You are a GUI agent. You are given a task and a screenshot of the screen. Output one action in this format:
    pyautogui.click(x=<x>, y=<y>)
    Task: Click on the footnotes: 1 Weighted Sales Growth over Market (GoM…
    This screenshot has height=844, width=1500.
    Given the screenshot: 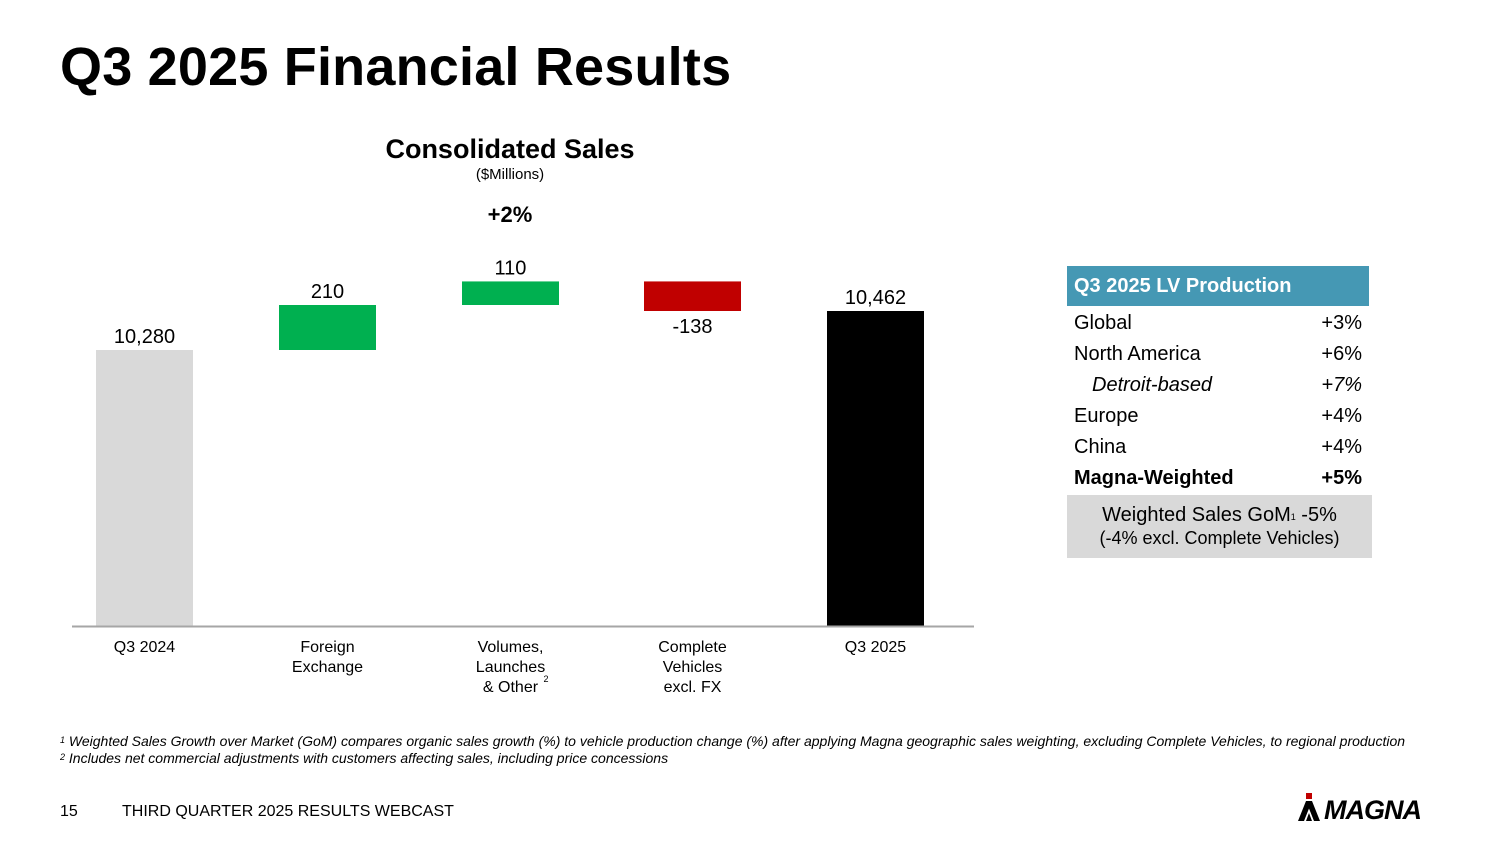 What is the action you would take?
    pyautogui.click(x=732, y=750)
    